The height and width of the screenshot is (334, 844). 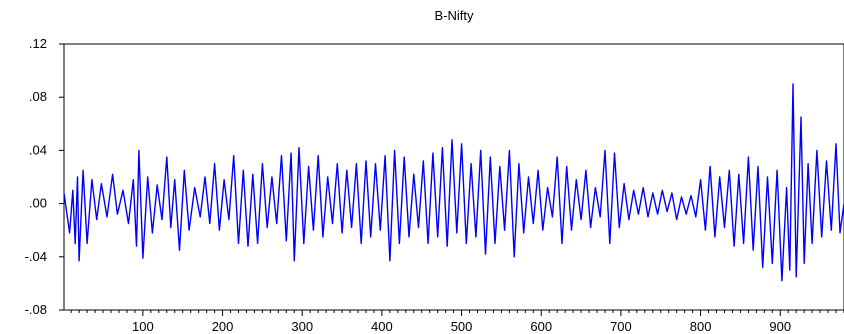 What do you see at coordinates (780, 326) in the screenshot?
I see `x-tick-label: 900` at bounding box center [780, 326].